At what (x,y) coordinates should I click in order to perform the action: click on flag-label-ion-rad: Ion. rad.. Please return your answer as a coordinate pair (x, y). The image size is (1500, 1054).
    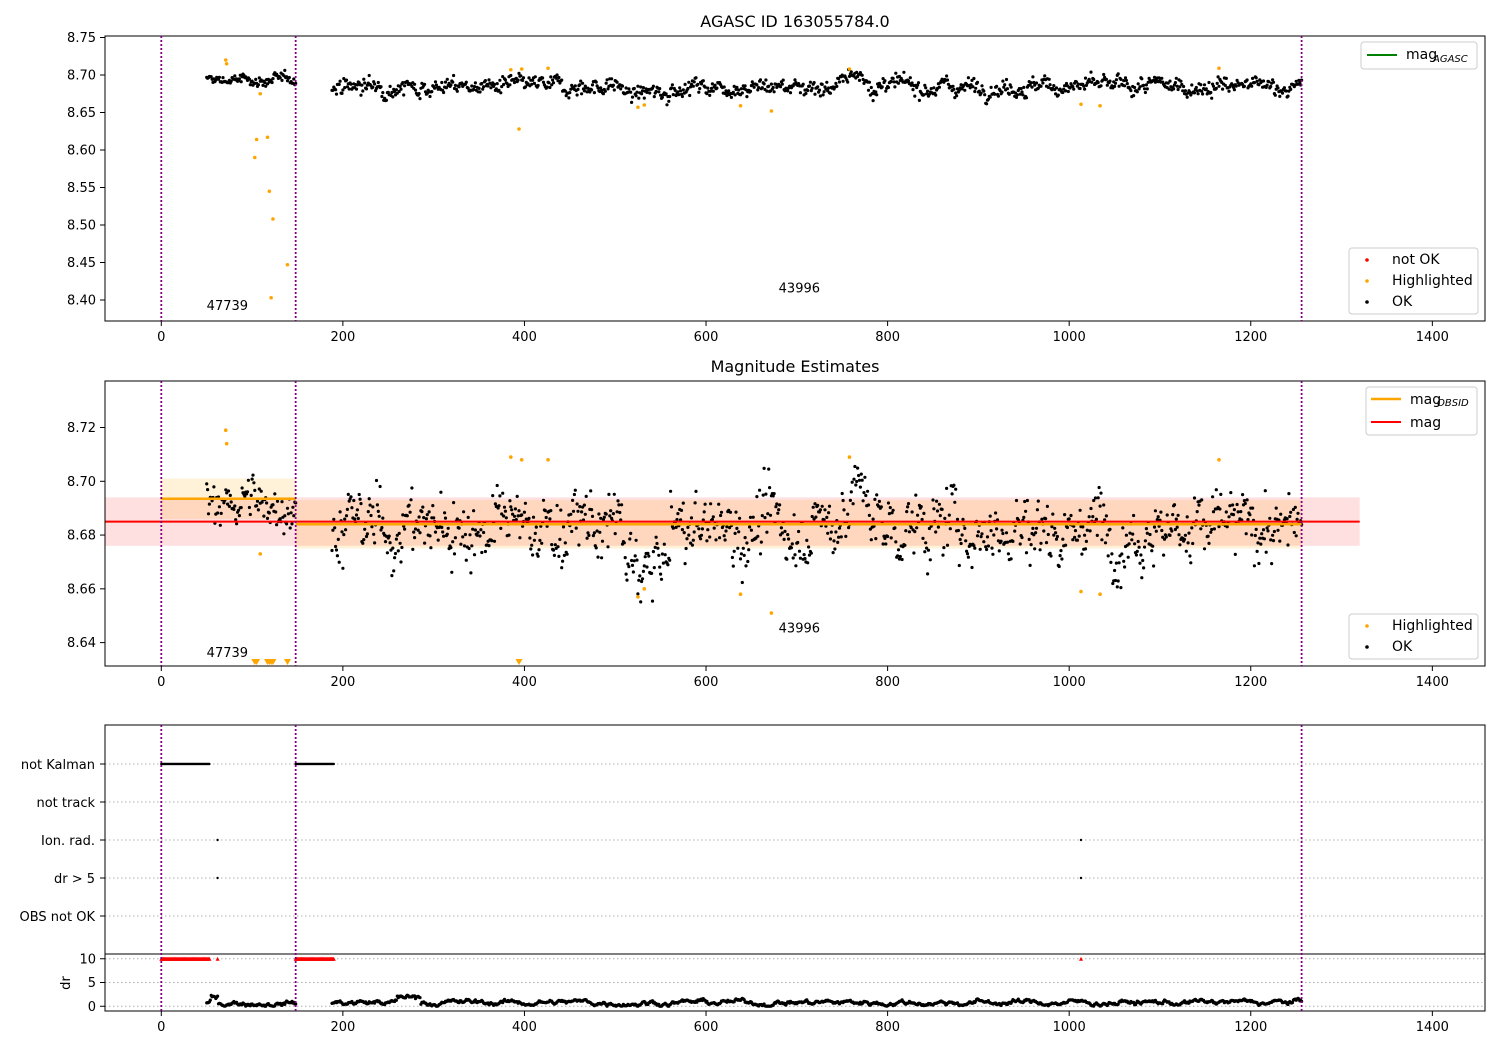
    Looking at the image, I should click on (68, 841).